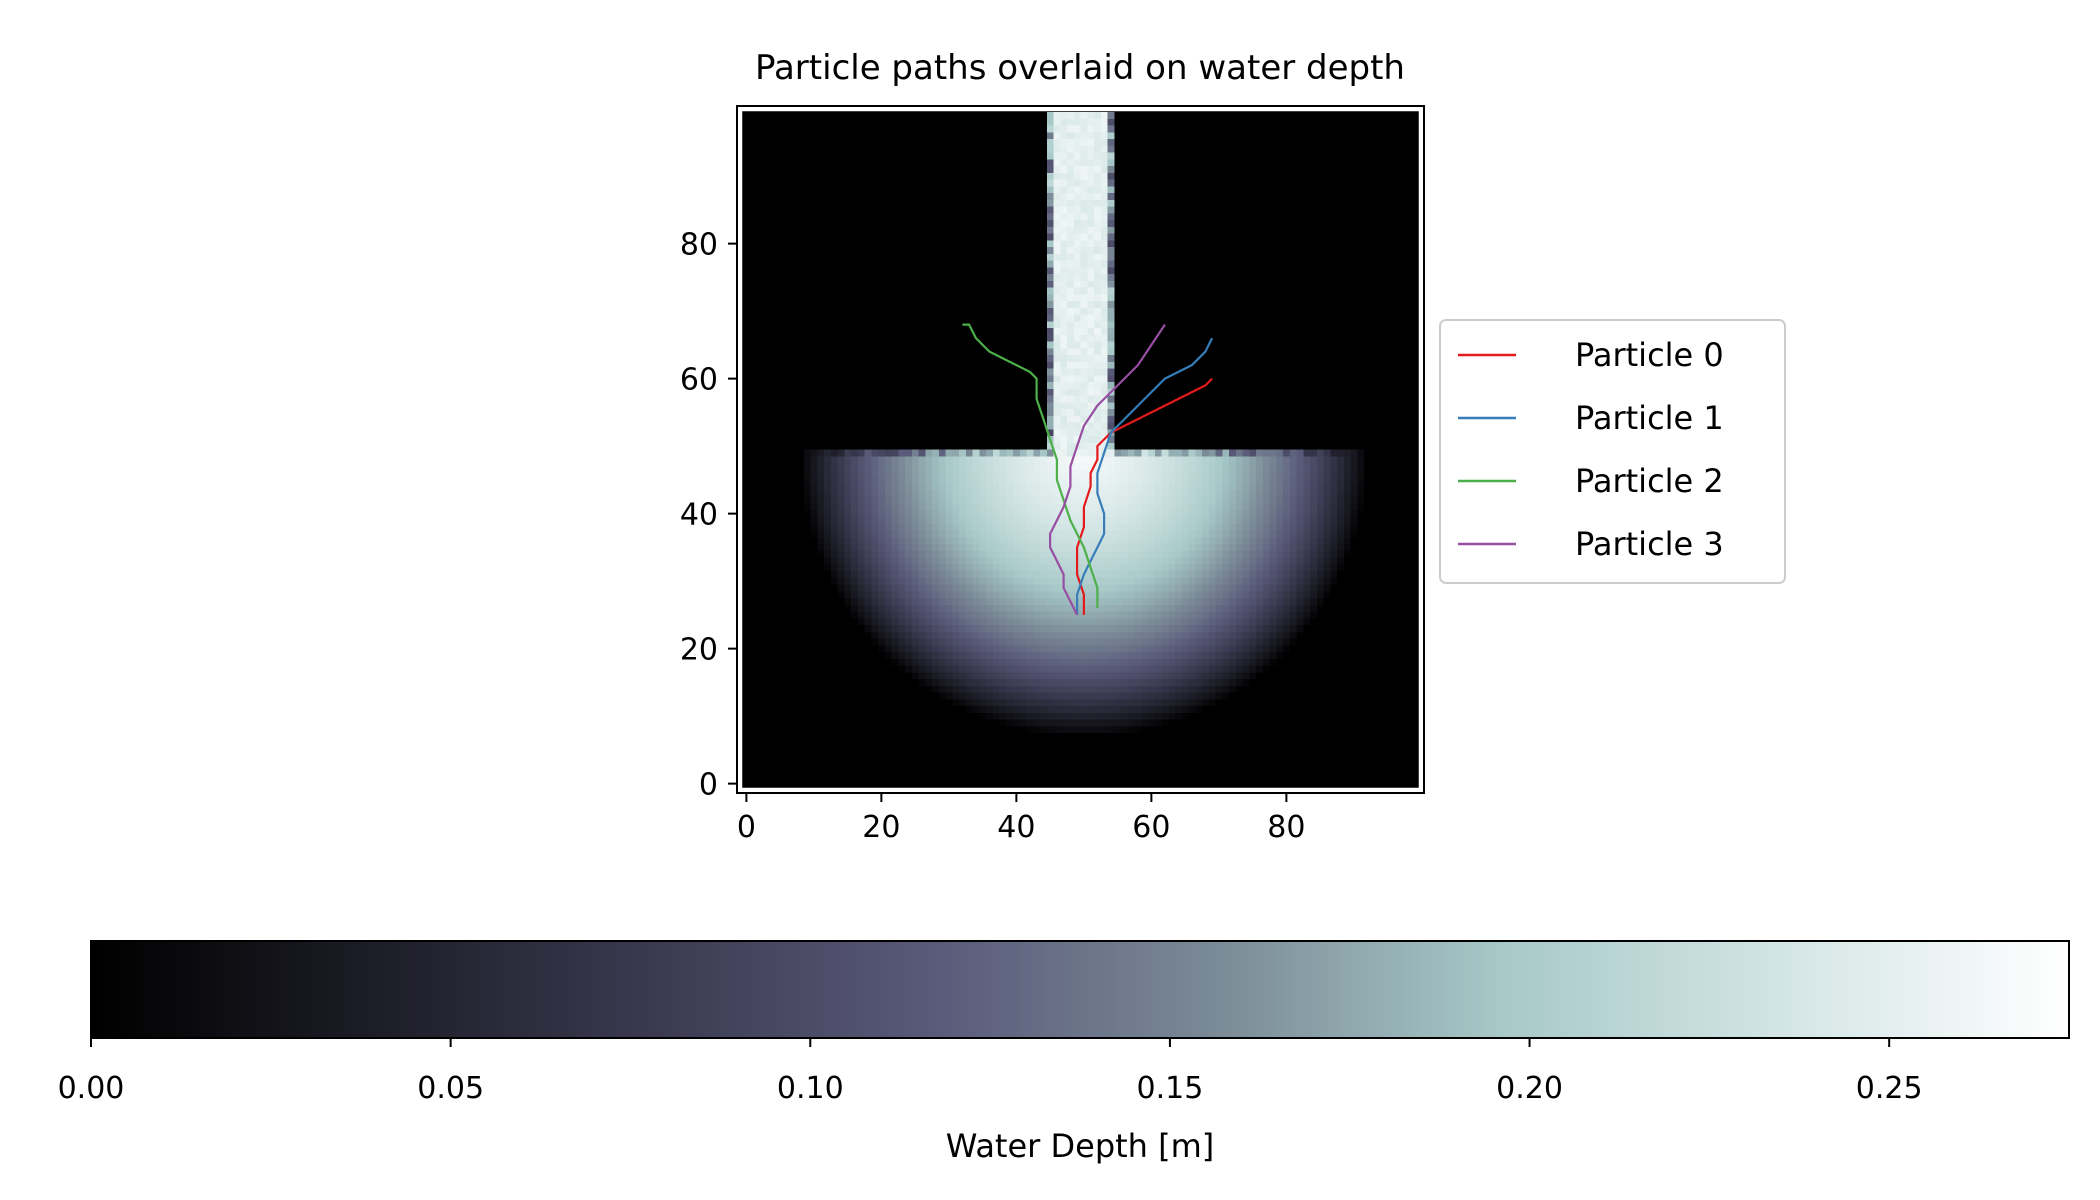 The height and width of the screenshot is (1200, 2100). What do you see at coordinates (1016, 827) in the screenshot?
I see `x-tick-label: 40` at bounding box center [1016, 827].